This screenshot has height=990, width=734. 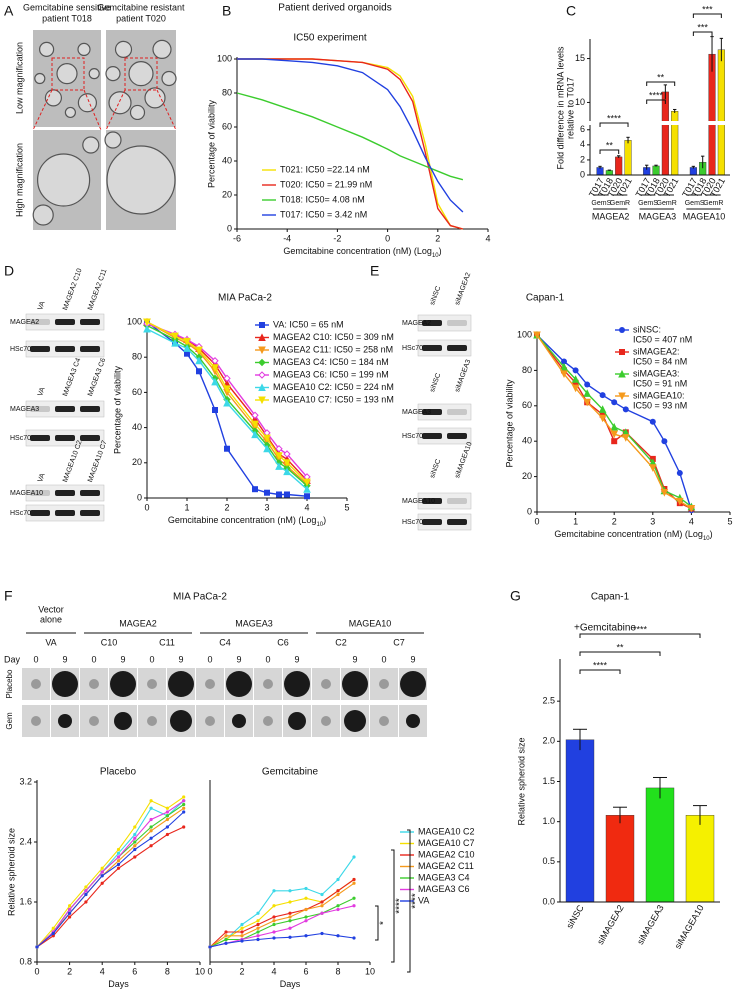 What do you see at coordinates (35, 659) in the screenshot?
I see `day-value: 0` at bounding box center [35, 659].